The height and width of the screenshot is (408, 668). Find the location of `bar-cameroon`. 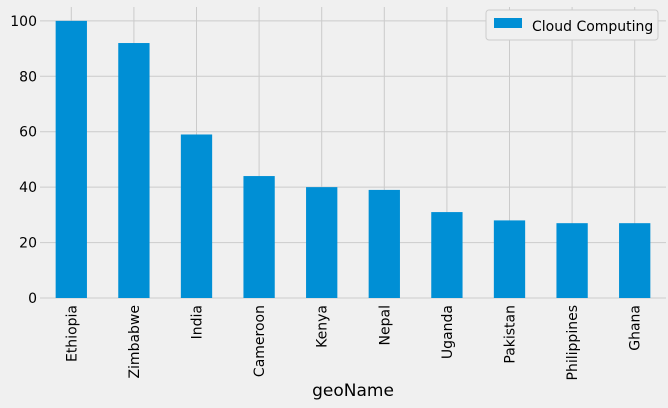

bar-cameroon is located at coordinates (259, 237).